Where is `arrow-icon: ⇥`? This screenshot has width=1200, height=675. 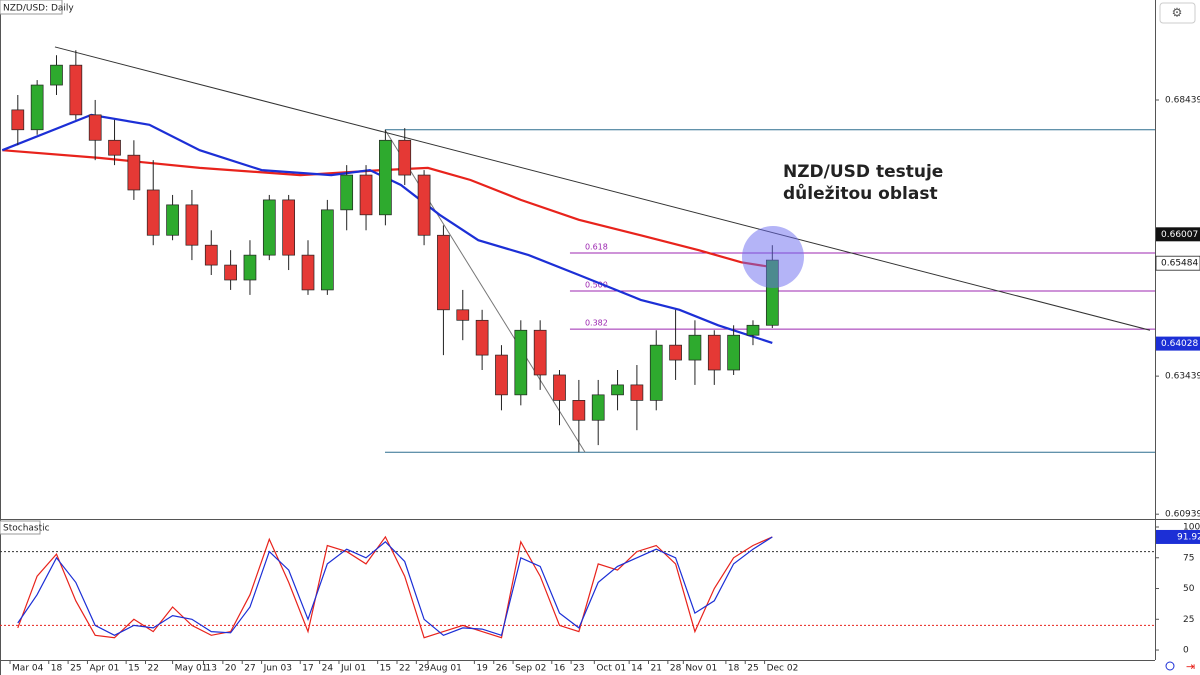
arrow-icon: ⇥ is located at coordinates (1190, 666).